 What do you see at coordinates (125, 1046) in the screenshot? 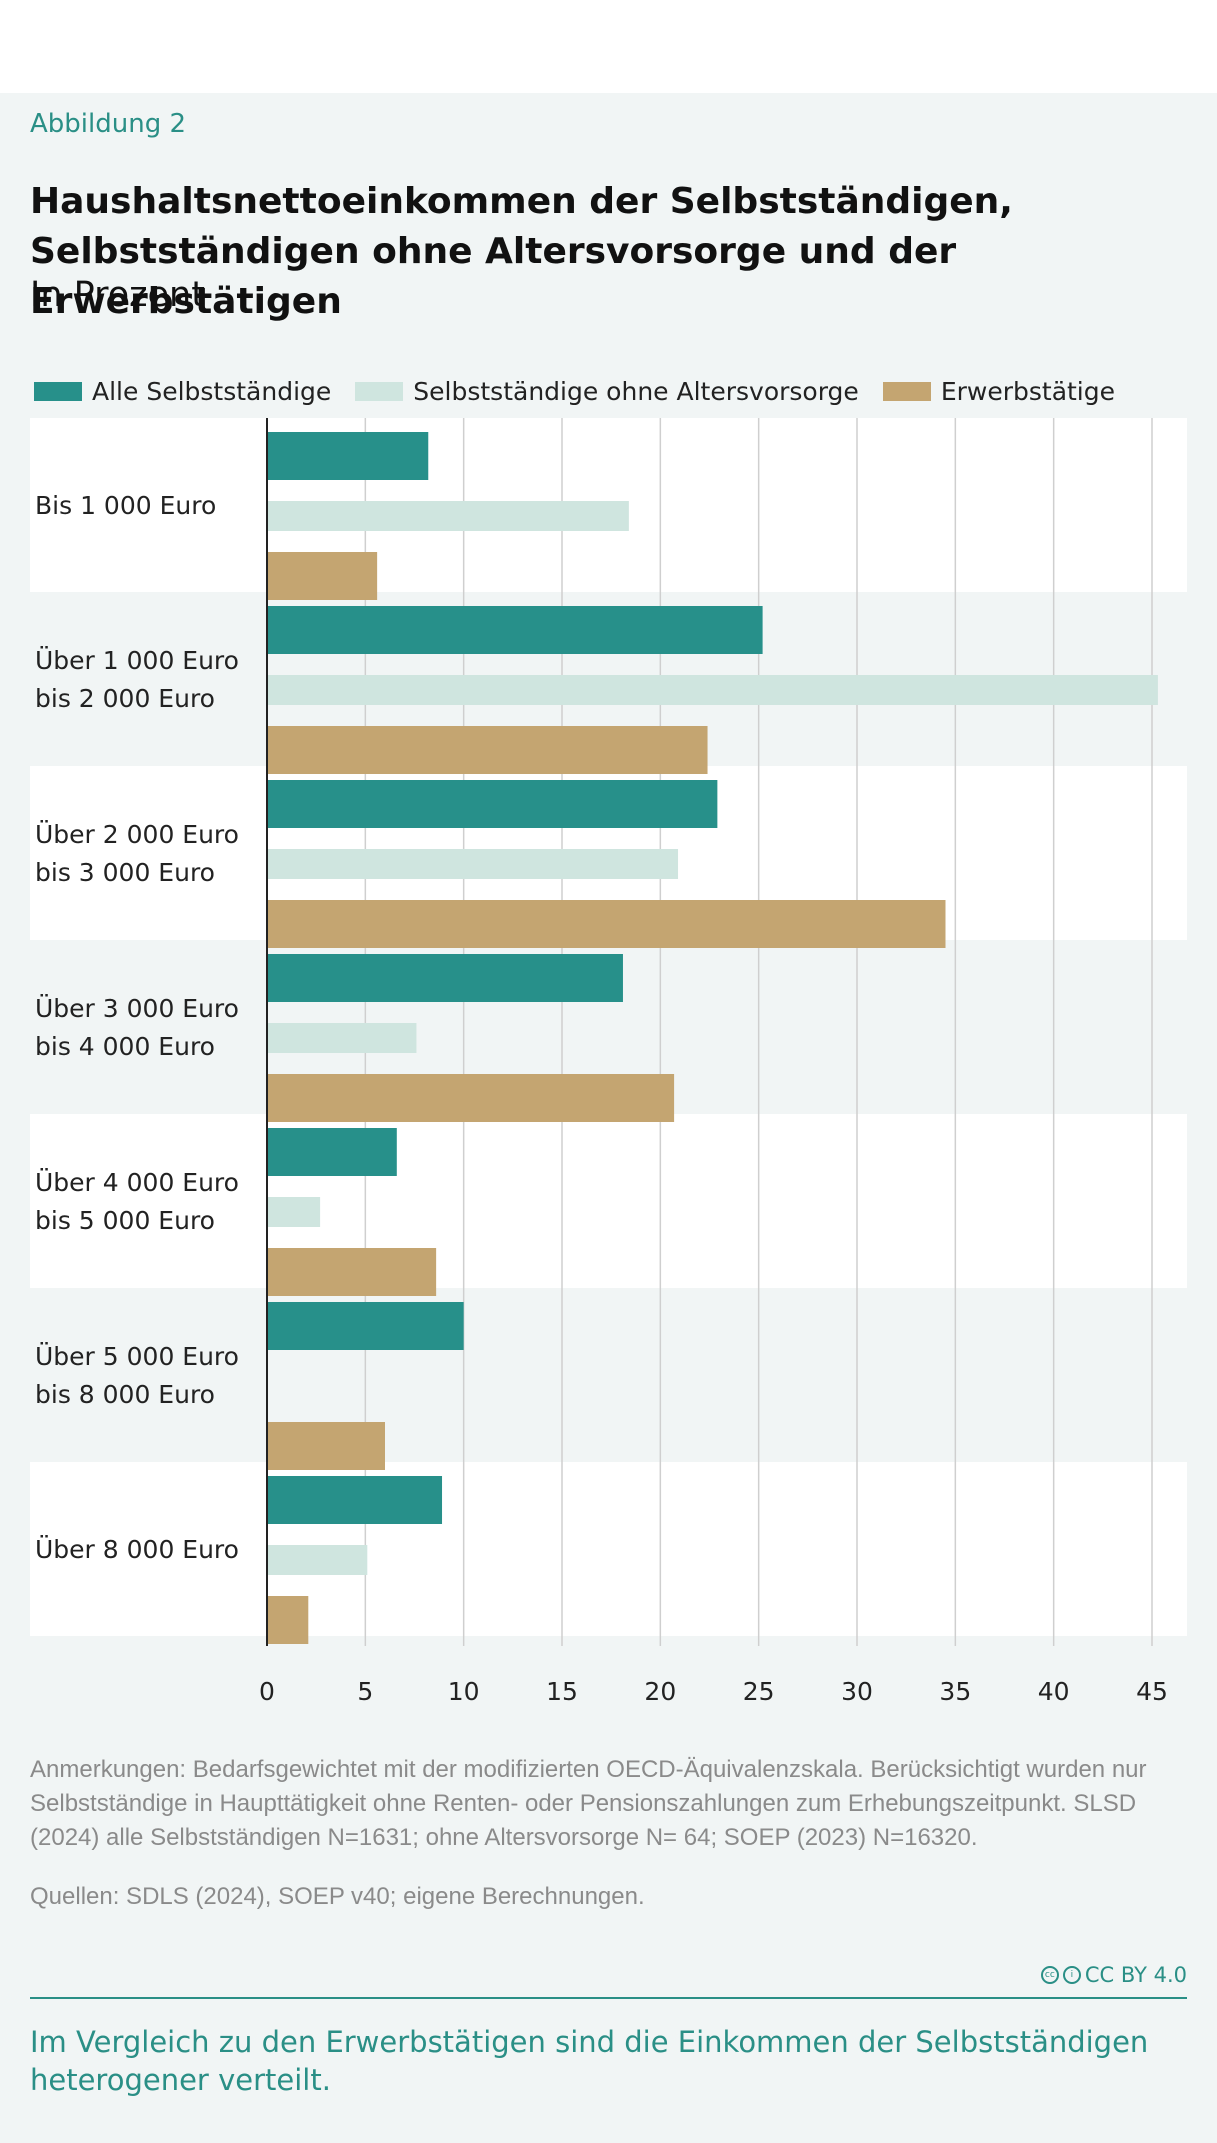
I see `category-label-line: bis 4 000 Euro` at bounding box center [125, 1046].